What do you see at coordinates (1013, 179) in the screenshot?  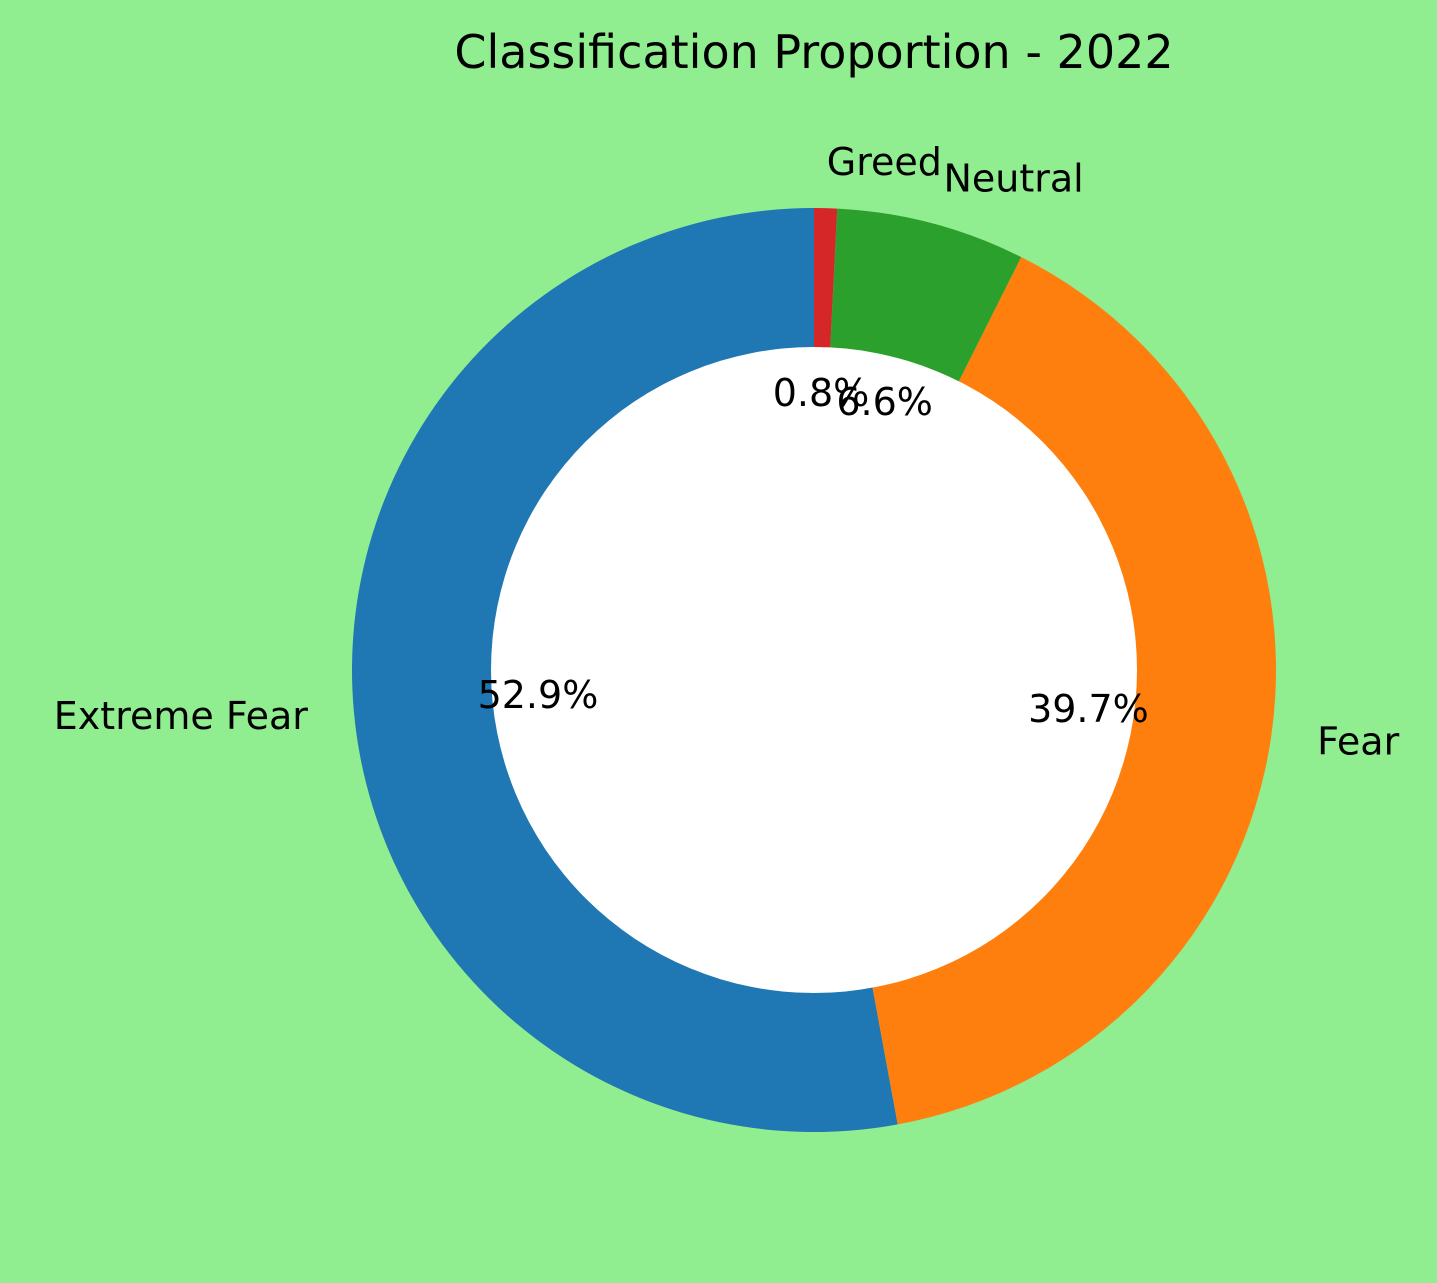 I see `slice-label-neutral: Neutral` at bounding box center [1013, 179].